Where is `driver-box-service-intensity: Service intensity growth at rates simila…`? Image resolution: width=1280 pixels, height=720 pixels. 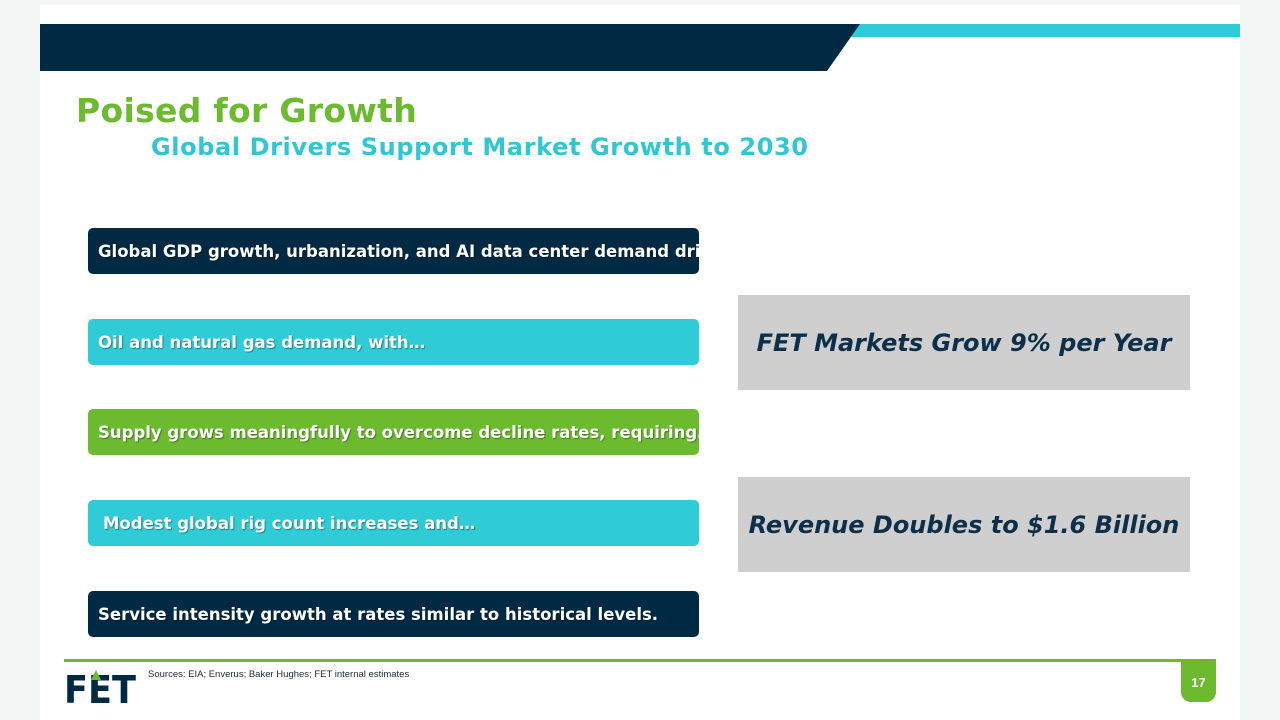
driver-box-service-intensity: Service intensity growth at rates simila… is located at coordinates (393, 614).